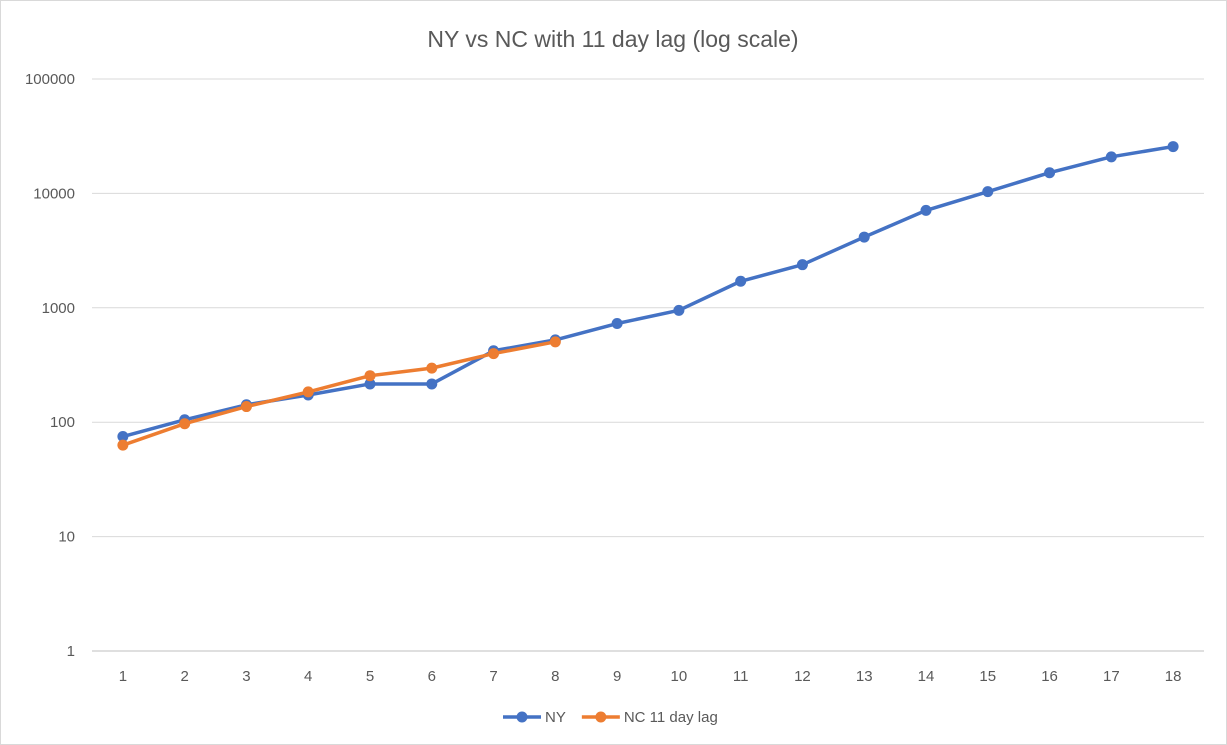 This screenshot has height=745, width=1227. Describe the element at coordinates (71, 651) in the screenshot. I see `y-tick-label: 1` at that location.